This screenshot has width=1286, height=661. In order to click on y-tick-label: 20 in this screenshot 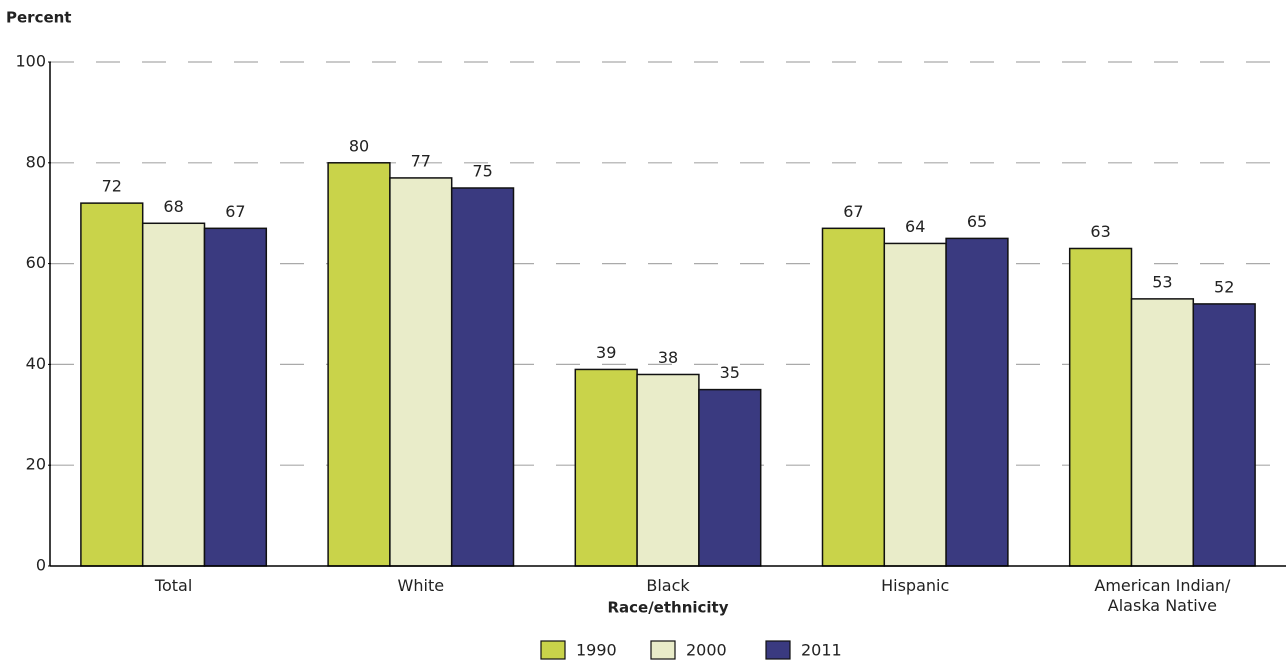, I will do `click(36, 464)`.